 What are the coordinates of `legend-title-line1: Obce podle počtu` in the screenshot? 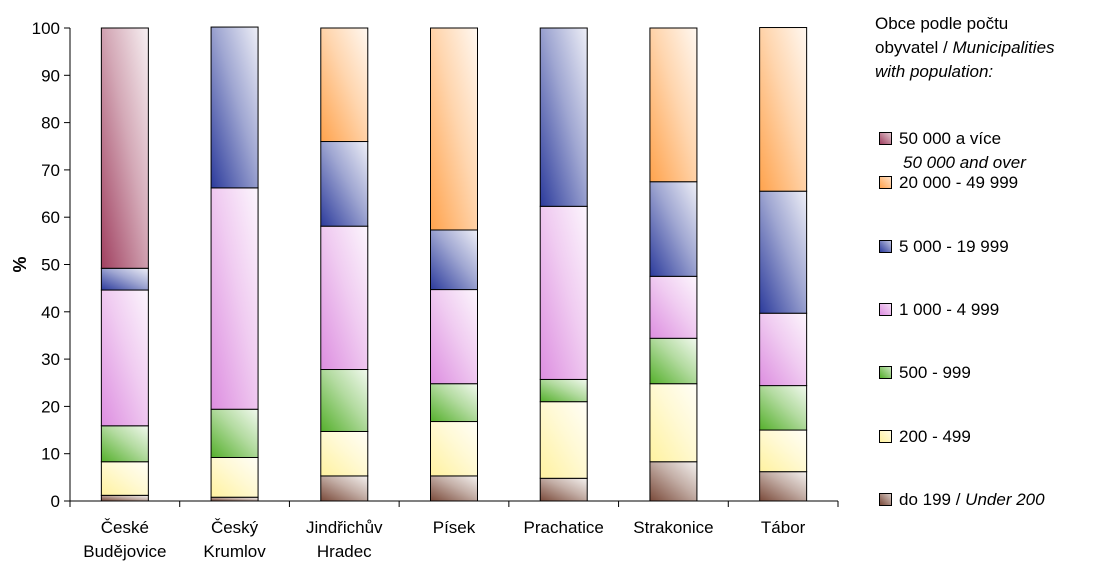 It's located at (942, 23).